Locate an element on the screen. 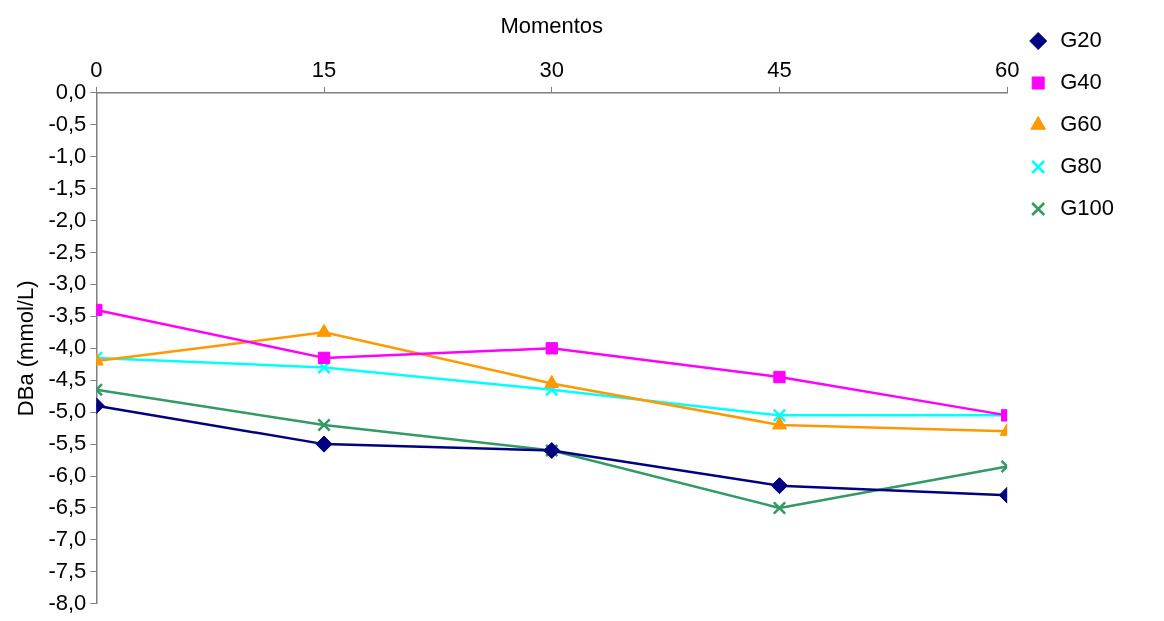 The width and height of the screenshot is (1164, 621). legend-label: G100 is located at coordinates (1087, 208).